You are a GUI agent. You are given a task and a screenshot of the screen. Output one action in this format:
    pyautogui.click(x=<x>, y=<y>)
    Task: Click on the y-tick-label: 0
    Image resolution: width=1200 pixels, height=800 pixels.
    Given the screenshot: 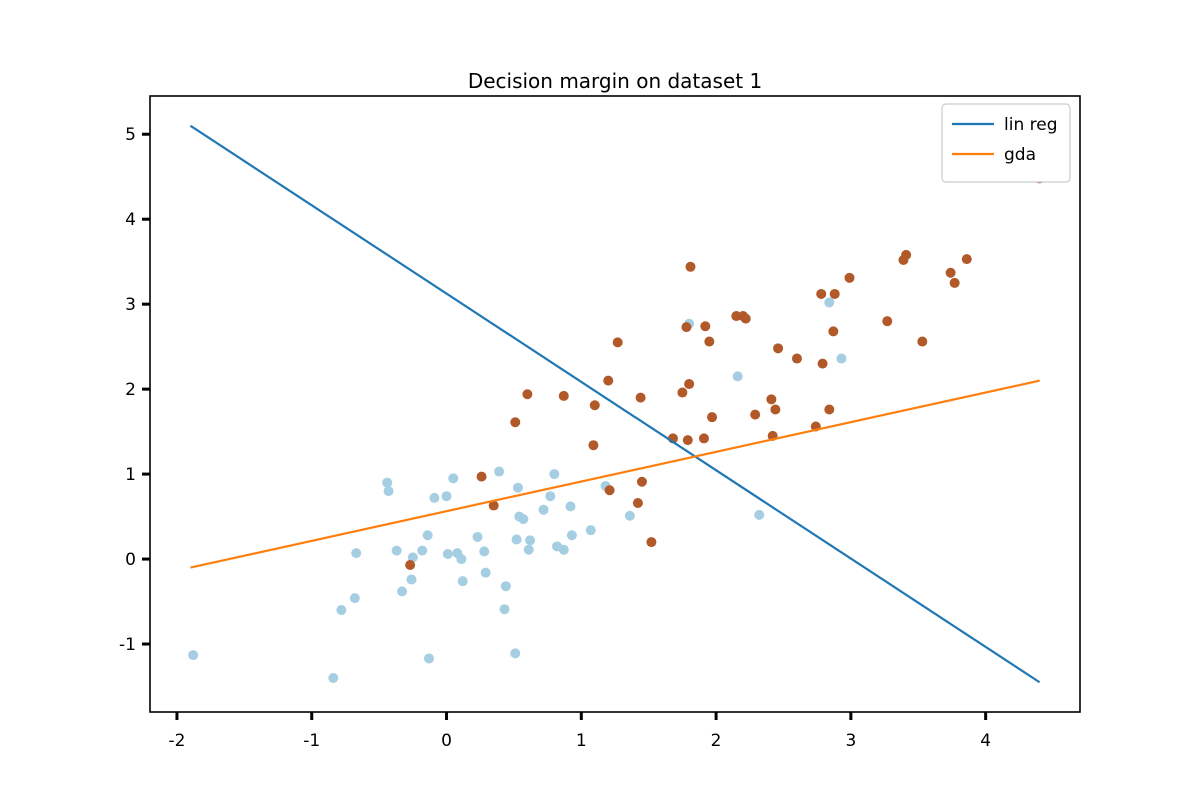 What is the action you would take?
    pyautogui.click(x=130, y=560)
    